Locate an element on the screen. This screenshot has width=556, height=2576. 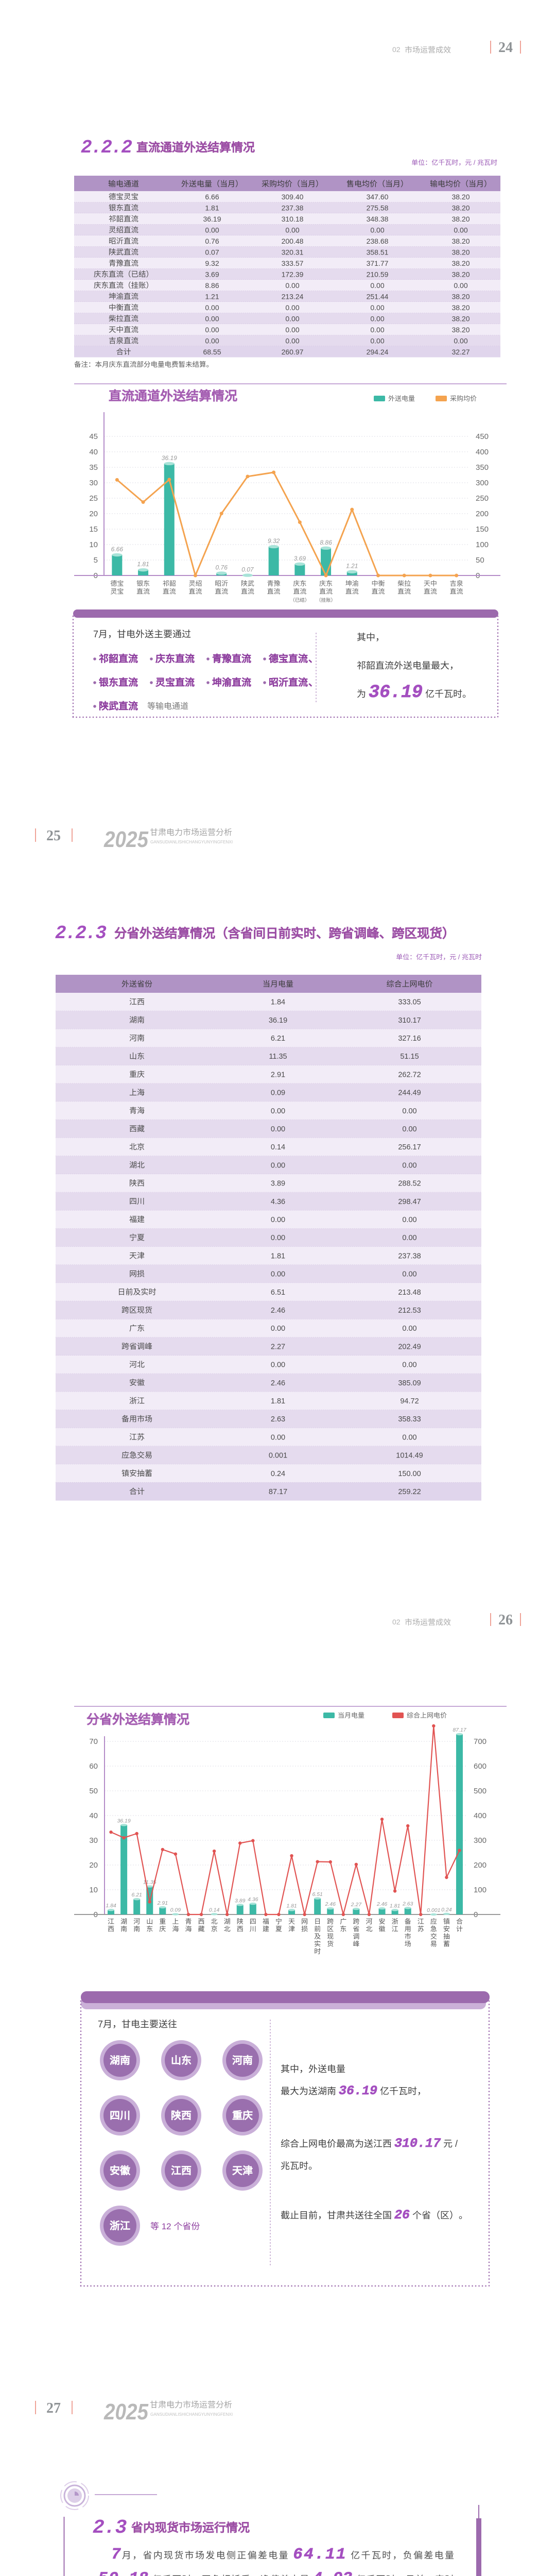
svg-text: 210.59 is located at coordinates (378, 274).